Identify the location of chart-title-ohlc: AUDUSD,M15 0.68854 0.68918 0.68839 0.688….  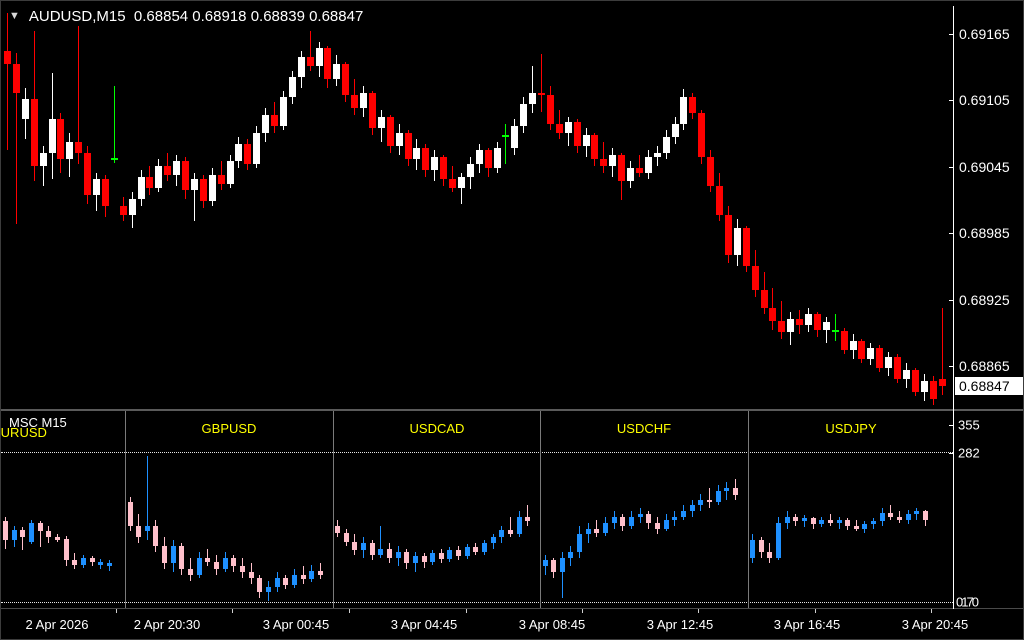
(196, 16).